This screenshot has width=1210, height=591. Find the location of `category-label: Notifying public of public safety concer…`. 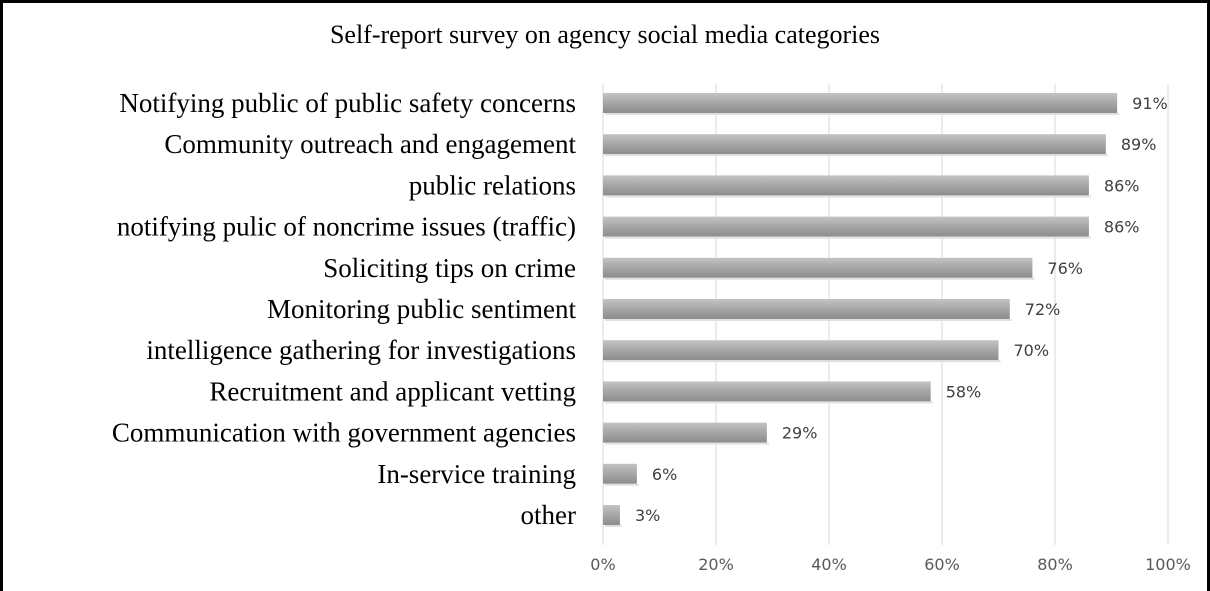

category-label: Notifying public of public safety concer… is located at coordinates (347, 103).